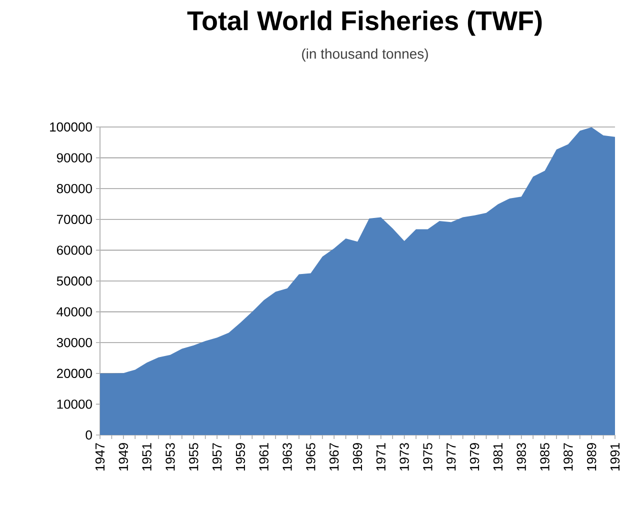 The height and width of the screenshot is (517, 624). What do you see at coordinates (287, 456) in the screenshot?
I see `x-tick-label: 1963` at bounding box center [287, 456].